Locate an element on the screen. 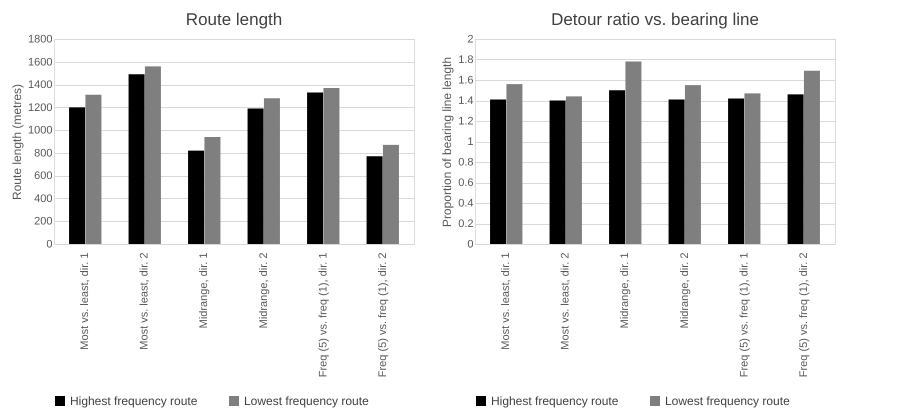 Image resolution: width=919 pixels, height=418 pixels. y-tick-label: 1800 is located at coordinates (40, 40).